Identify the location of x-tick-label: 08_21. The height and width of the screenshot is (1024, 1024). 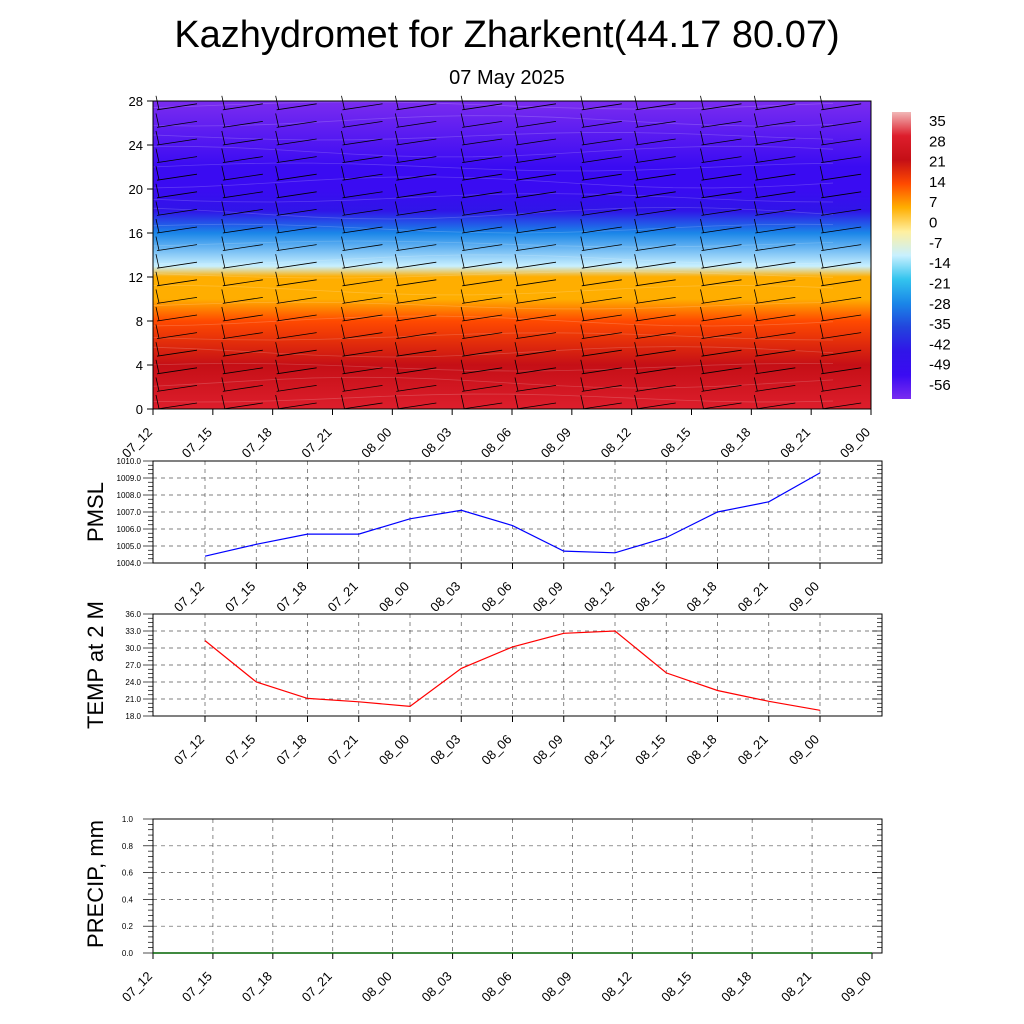
(795, 443).